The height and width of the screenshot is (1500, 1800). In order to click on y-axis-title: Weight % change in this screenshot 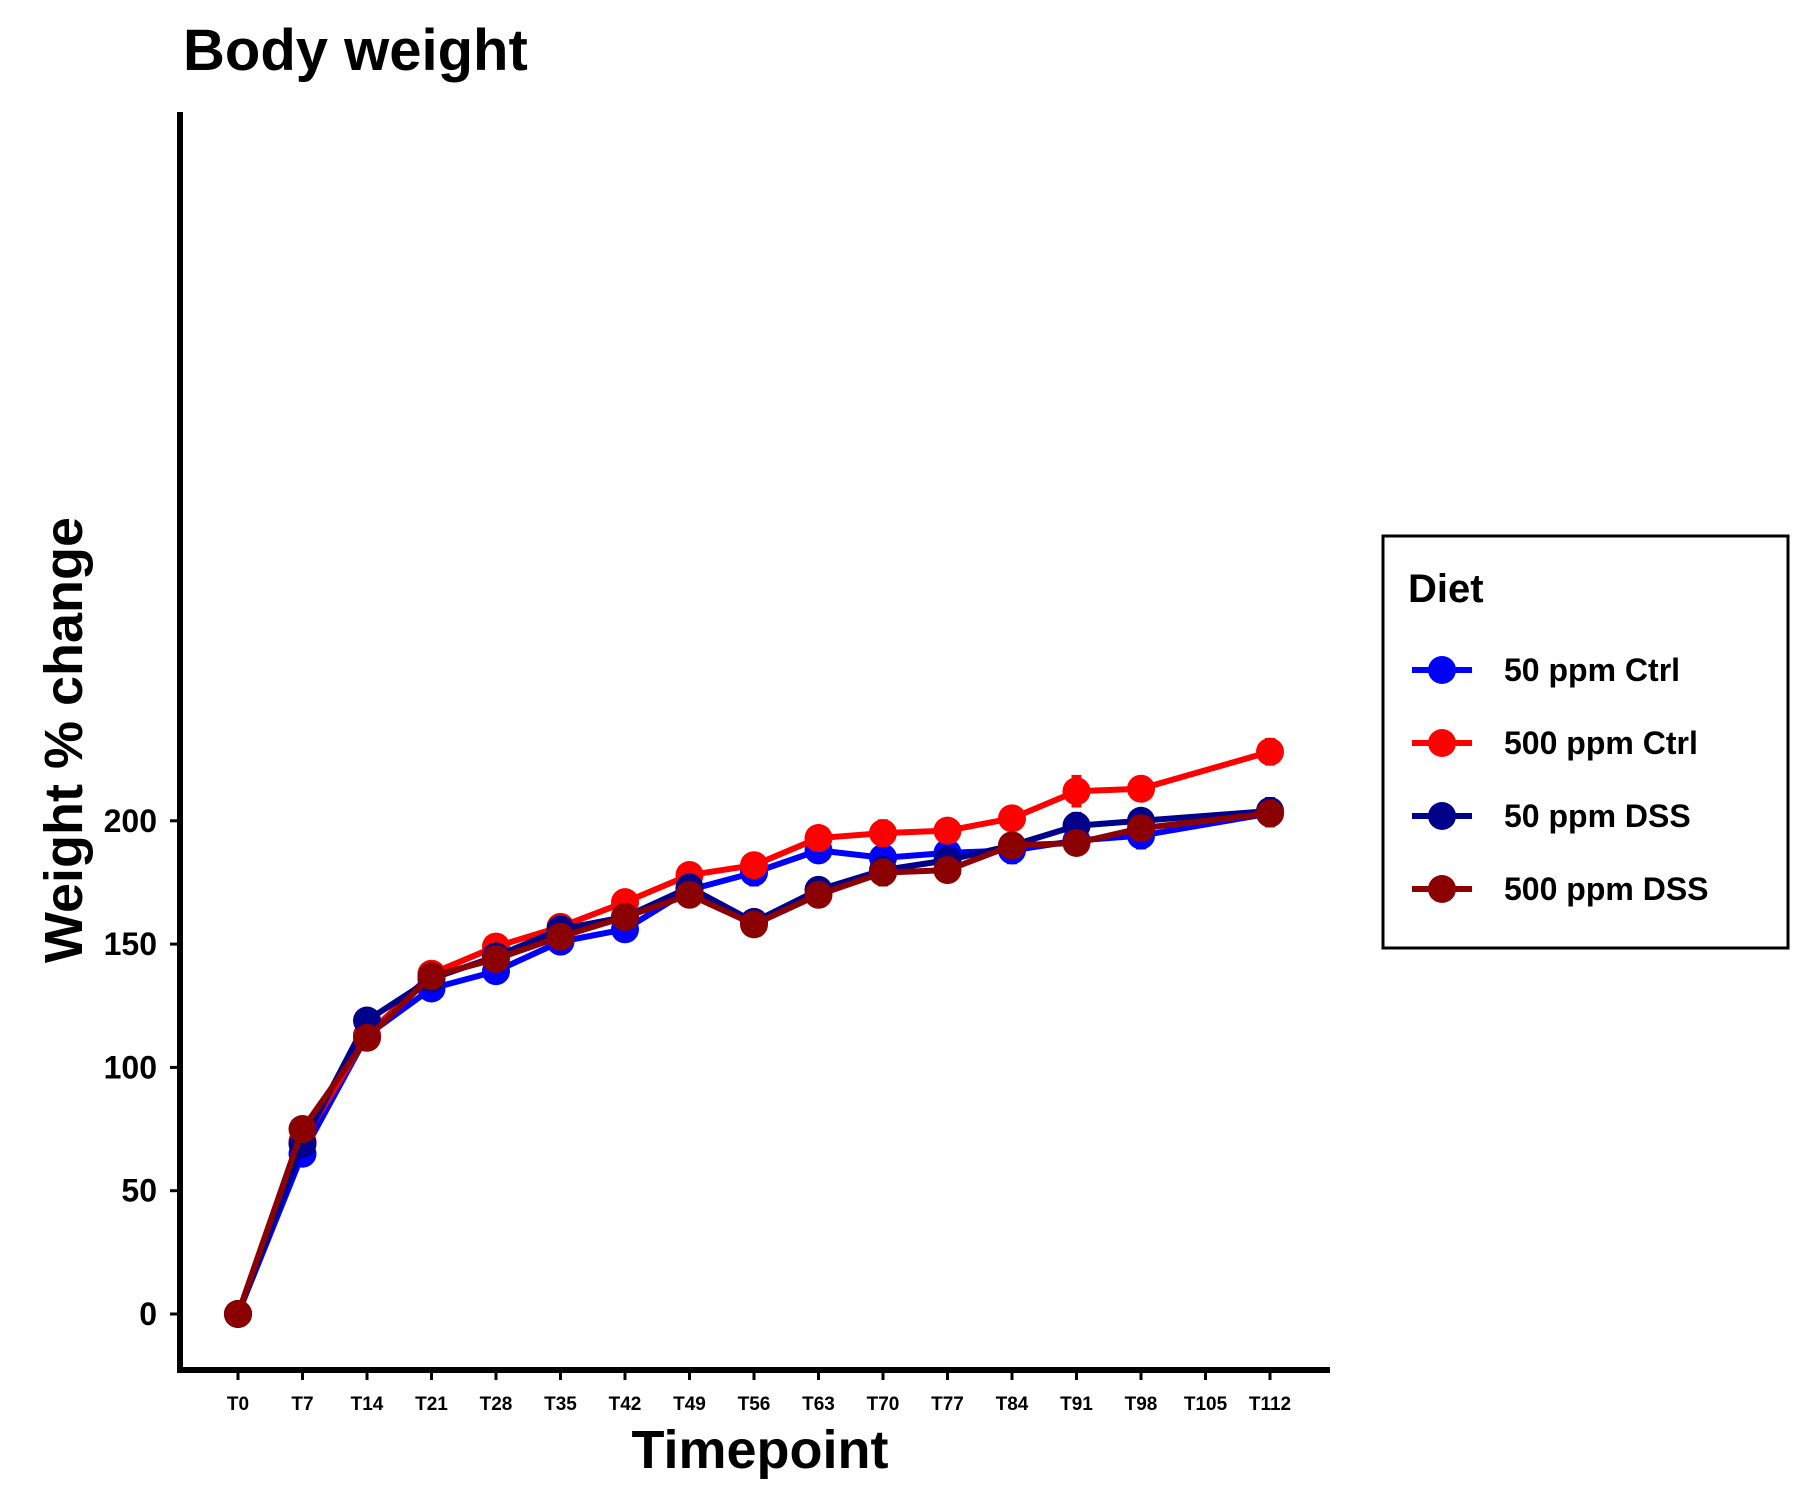, I will do `click(64, 740)`.